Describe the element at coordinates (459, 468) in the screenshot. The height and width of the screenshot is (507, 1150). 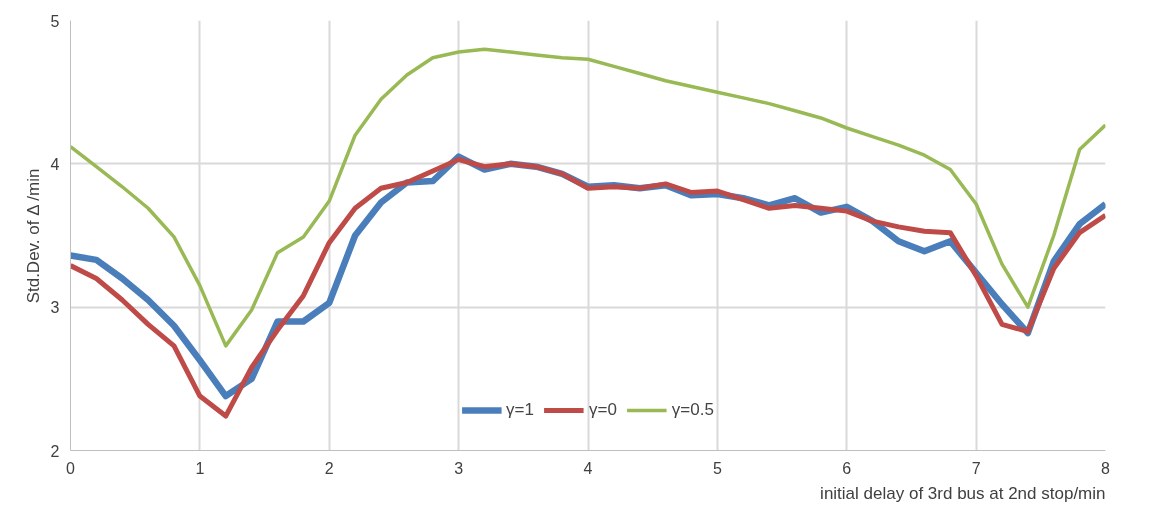
I see `x-tick-label: 3` at that location.